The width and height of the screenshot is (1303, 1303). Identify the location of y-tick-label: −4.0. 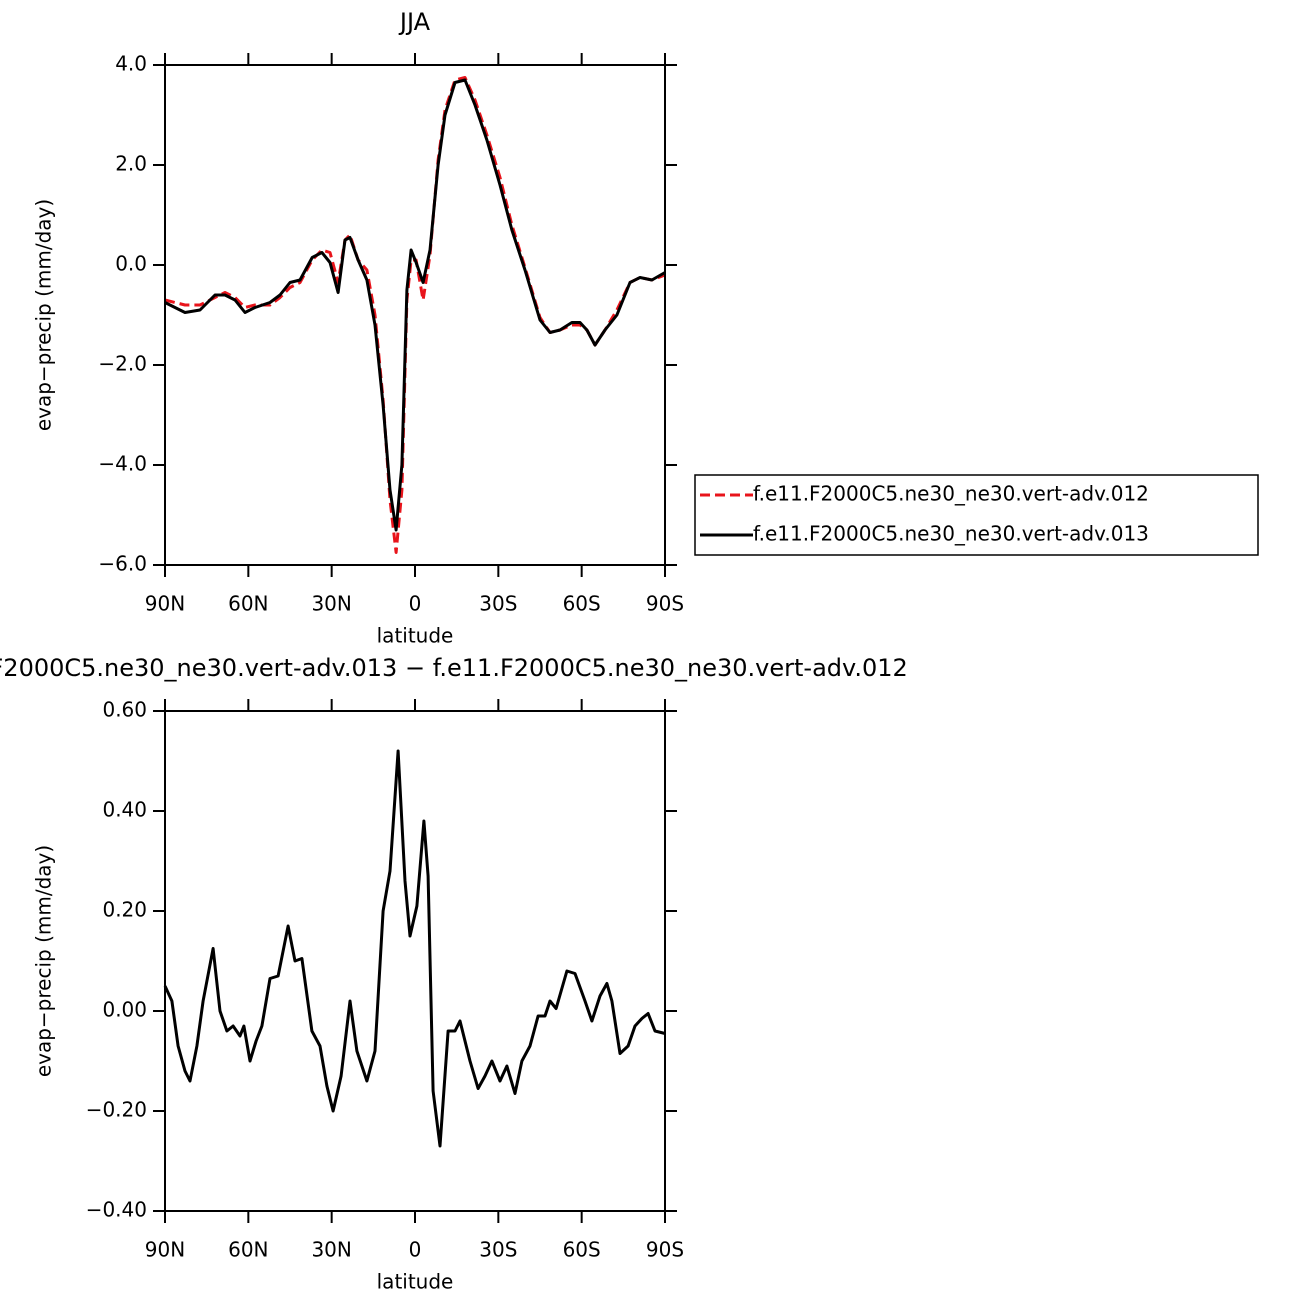
(122, 464).